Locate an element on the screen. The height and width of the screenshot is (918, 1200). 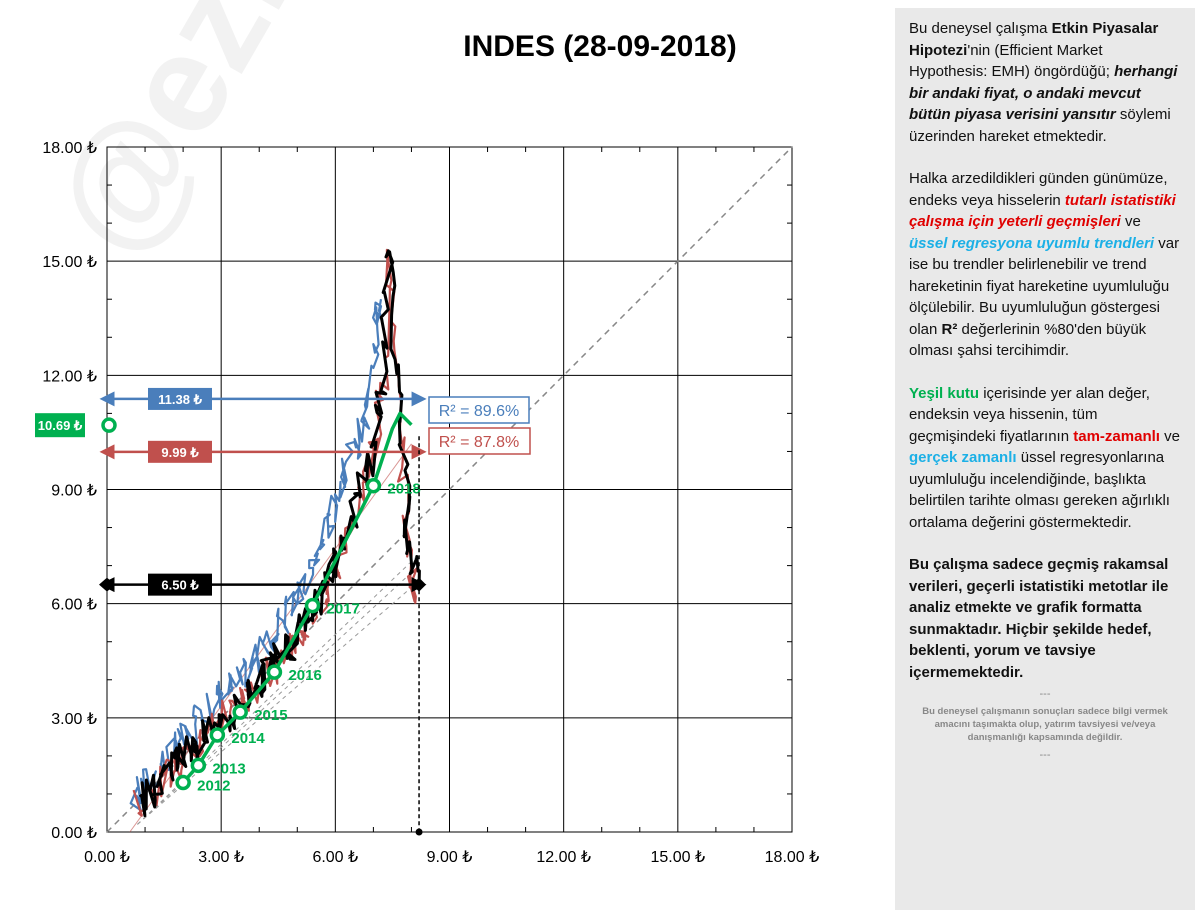
x-tick-label: 9.00 ₺ is located at coordinates (450, 857).